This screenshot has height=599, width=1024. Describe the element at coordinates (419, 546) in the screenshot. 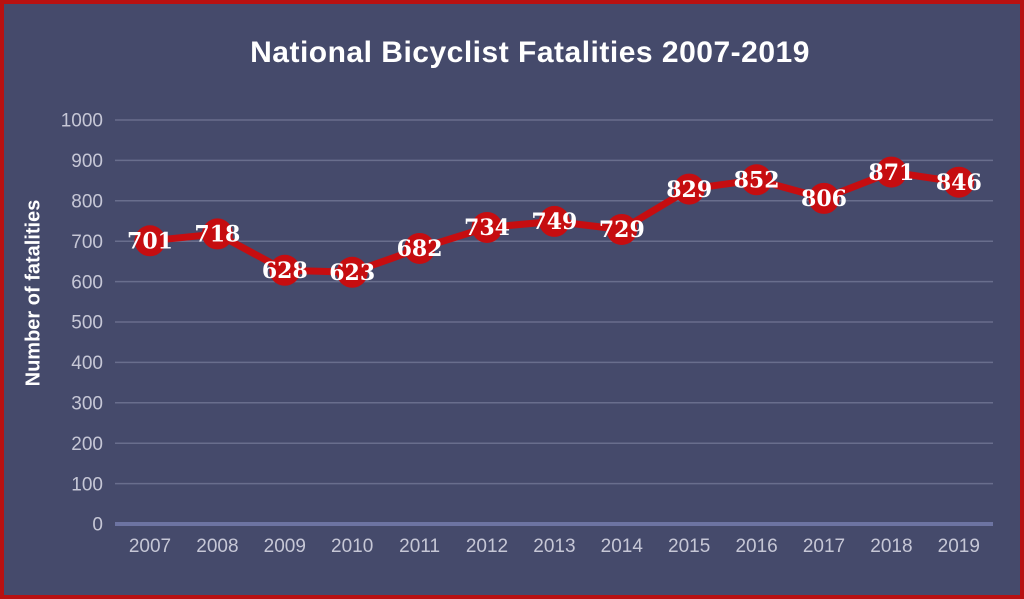

I see `x-tick-label: 2011` at that location.